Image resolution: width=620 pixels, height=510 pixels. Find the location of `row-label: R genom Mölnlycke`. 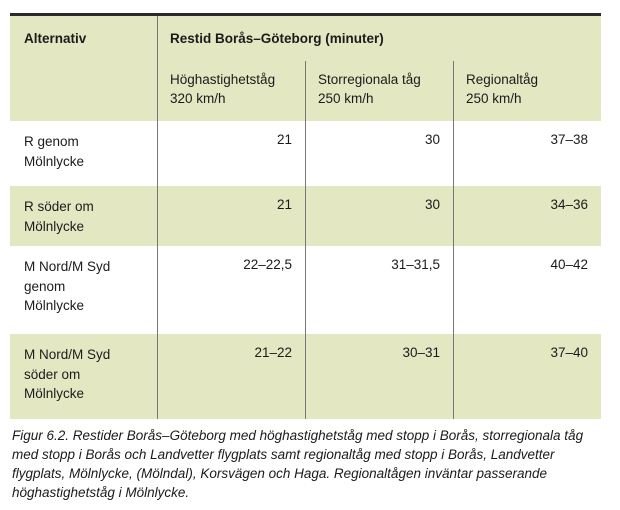

row-label: R genom Mölnlycke is located at coordinates (84, 153).